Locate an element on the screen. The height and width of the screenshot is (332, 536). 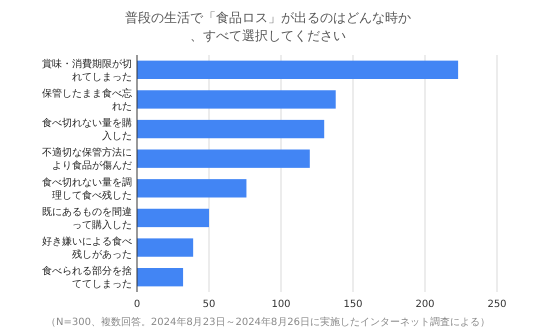
x-tick-label: 150 is located at coordinates (353, 304).